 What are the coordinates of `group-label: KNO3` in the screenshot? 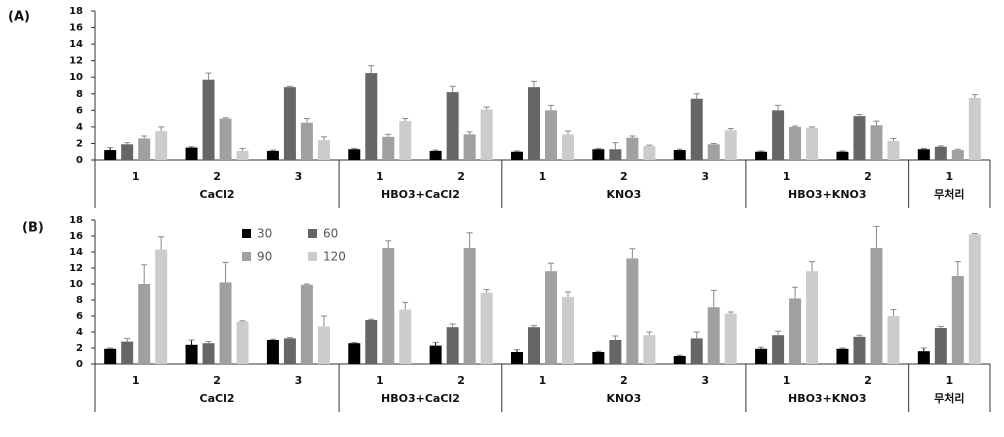 It's located at (623, 194).